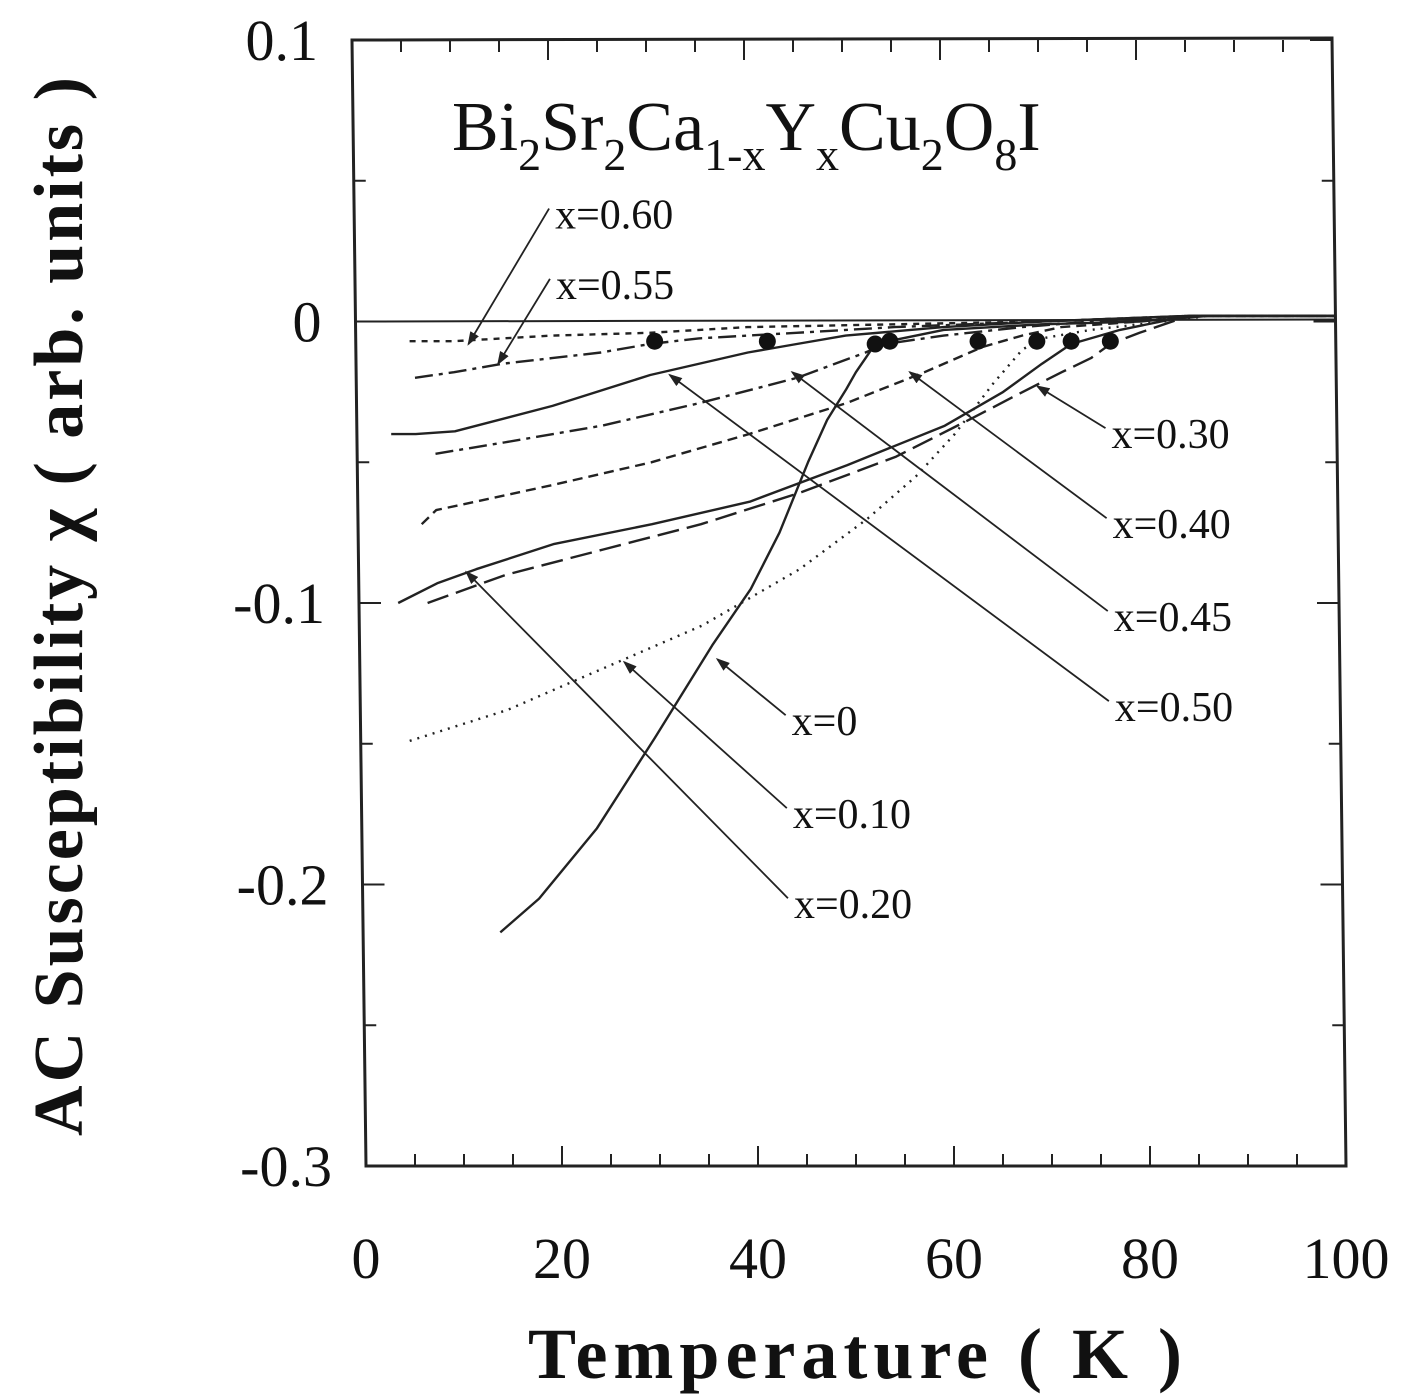 The image size is (1417, 1398). Describe the element at coordinates (307, 322) in the screenshot. I see `y-tick-label: 0` at that location.